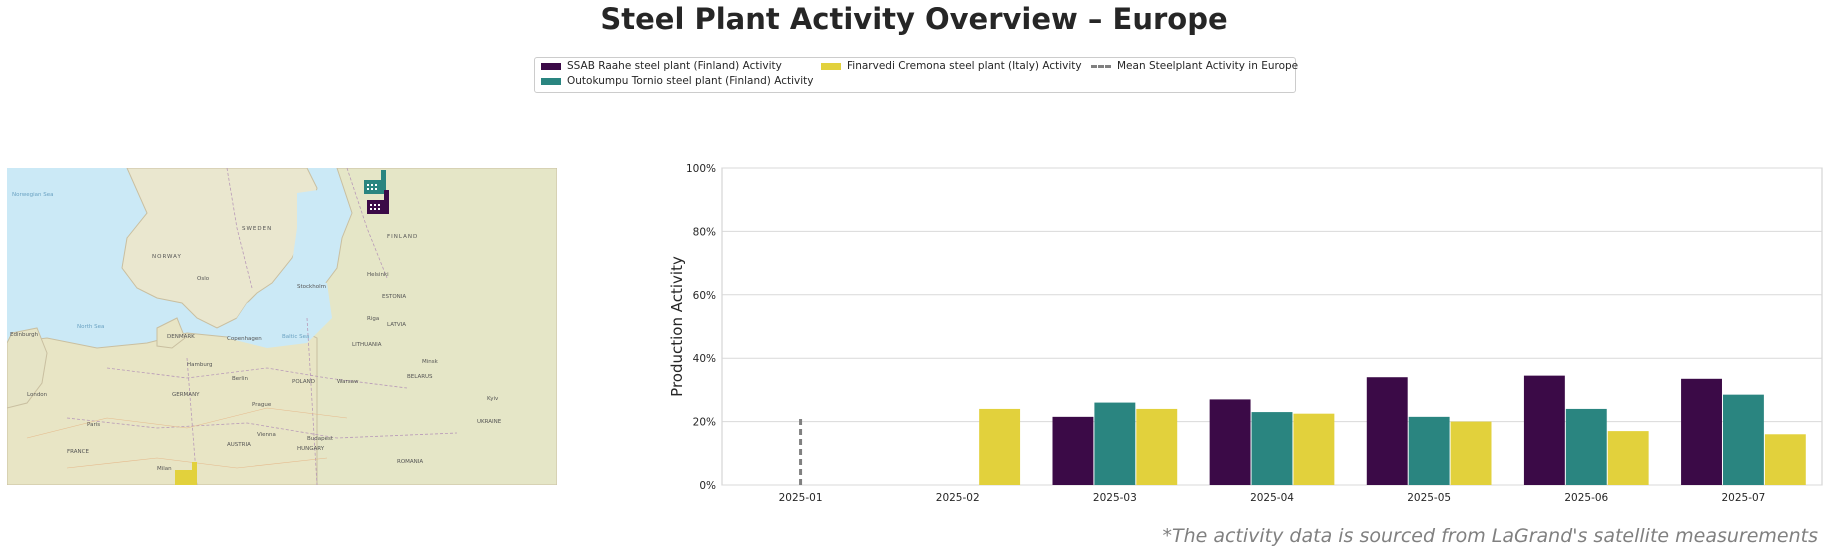 Image resolution: width=1828 pixels, height=554 pixels. I want to click on y-tick-label: 100%, so click(701, 169).